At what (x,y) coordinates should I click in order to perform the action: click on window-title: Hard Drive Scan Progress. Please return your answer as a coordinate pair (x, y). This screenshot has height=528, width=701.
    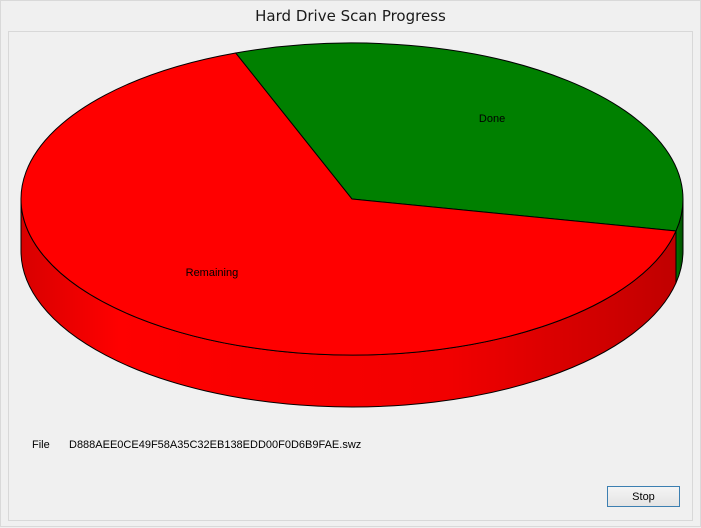
    Looking at the image, I should click on (350, 16).